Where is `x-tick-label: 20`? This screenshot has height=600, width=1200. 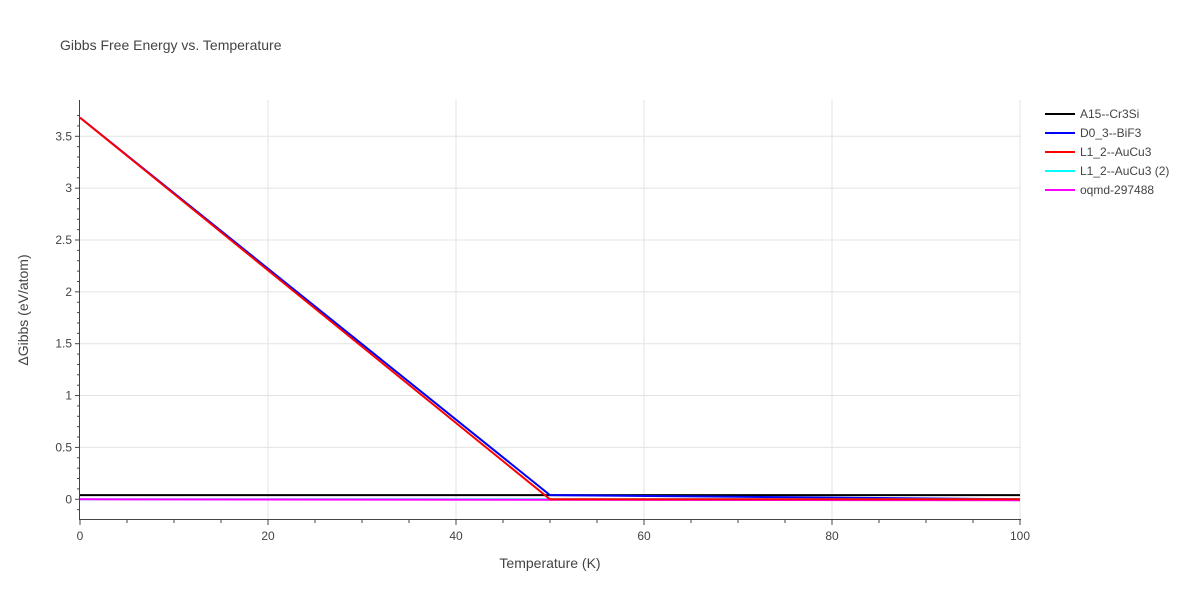
x-tick-label: 20 is located at coordinates (268, 536).